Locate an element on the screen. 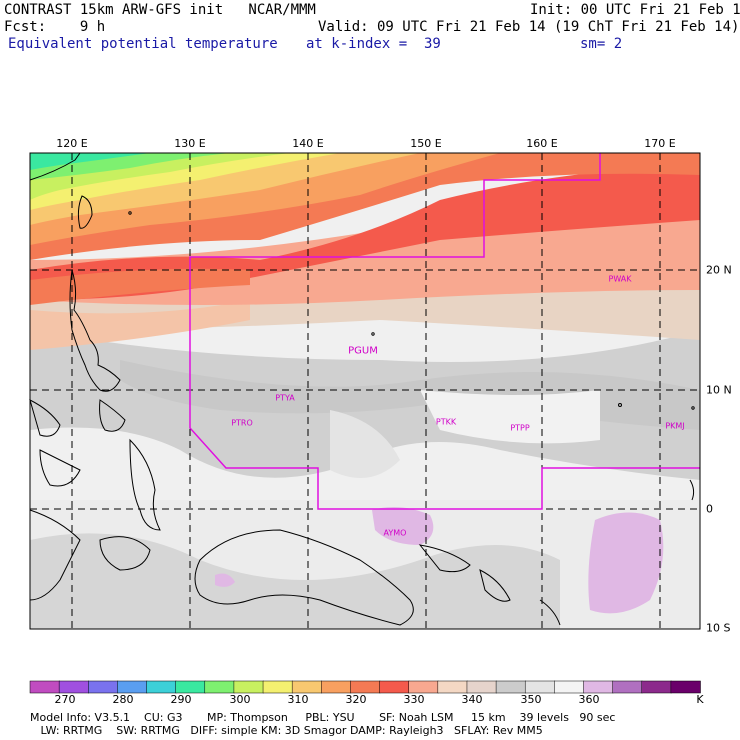  forecast-hour: Fcst: 9 h is located at coordinates (55, 27).